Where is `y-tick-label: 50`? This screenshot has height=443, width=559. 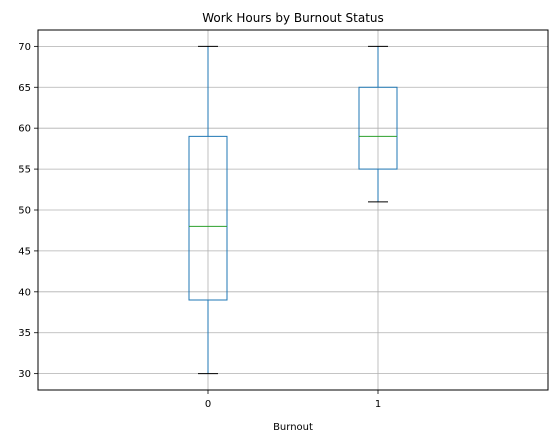
y-tick-label: 50 is located at coordinates (24, 211).